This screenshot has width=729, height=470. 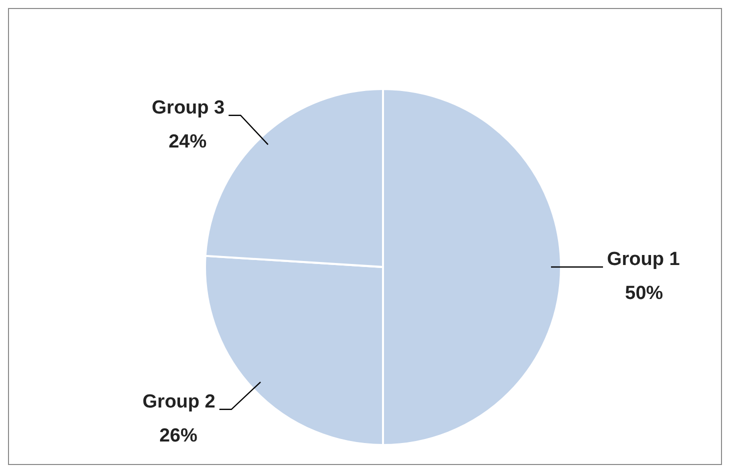 What do you see at coordinates (188, 107) in the screenshot?
I see `slice-label: Group 3` at bounding box center [188, 107].